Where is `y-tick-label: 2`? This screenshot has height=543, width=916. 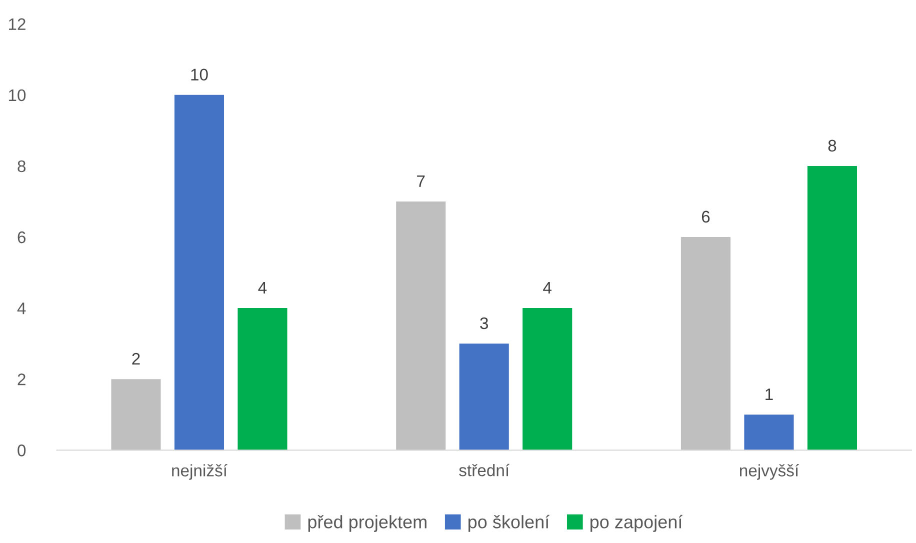 y-tick-label: 2 is located at coordinates (22, 380).